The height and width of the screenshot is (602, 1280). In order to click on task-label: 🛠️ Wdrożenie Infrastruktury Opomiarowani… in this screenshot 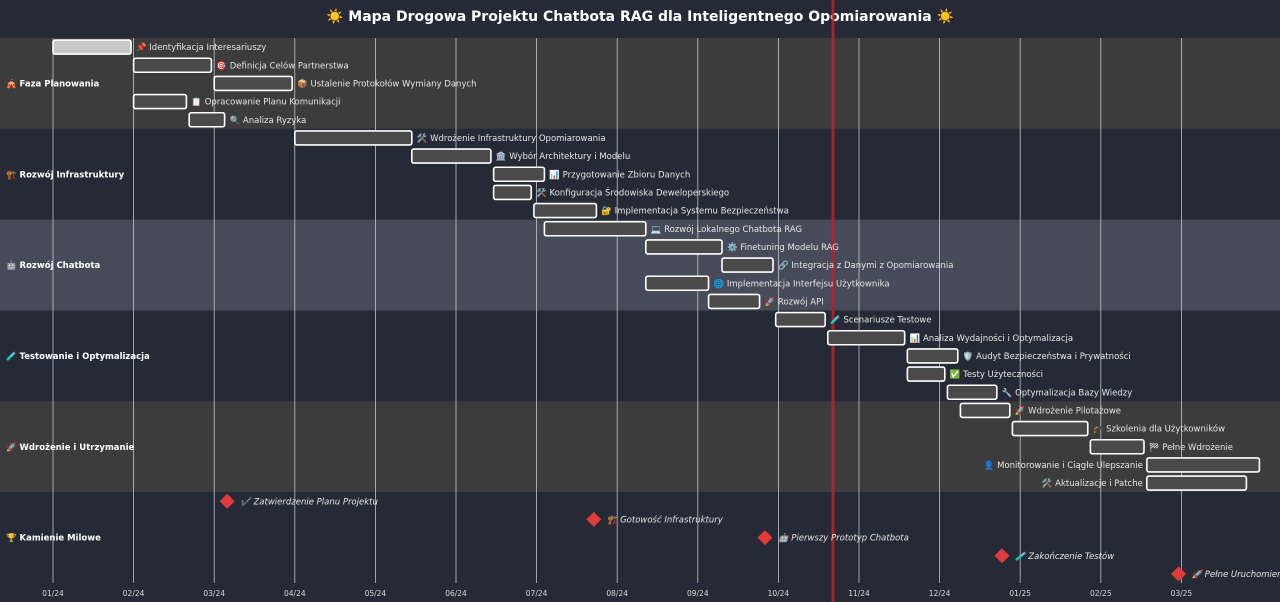, I will do `click(511, 138)`.